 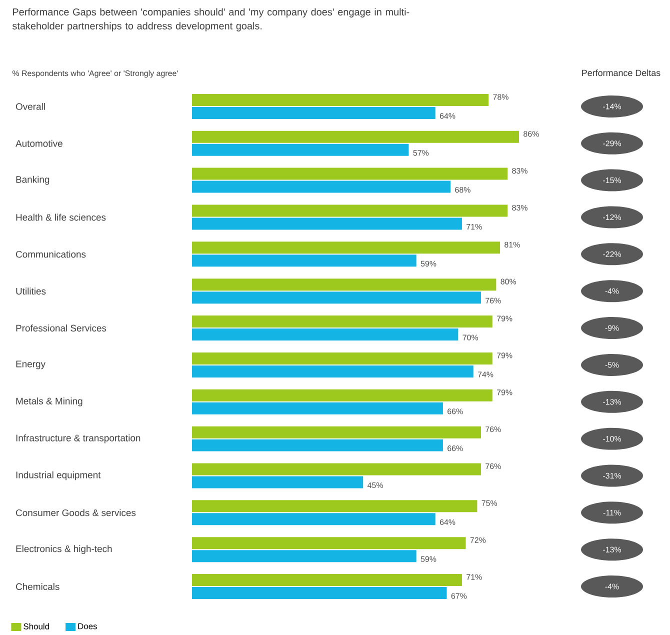 I want to click on y-tick-label: Banking, so click(x=33, y=180).